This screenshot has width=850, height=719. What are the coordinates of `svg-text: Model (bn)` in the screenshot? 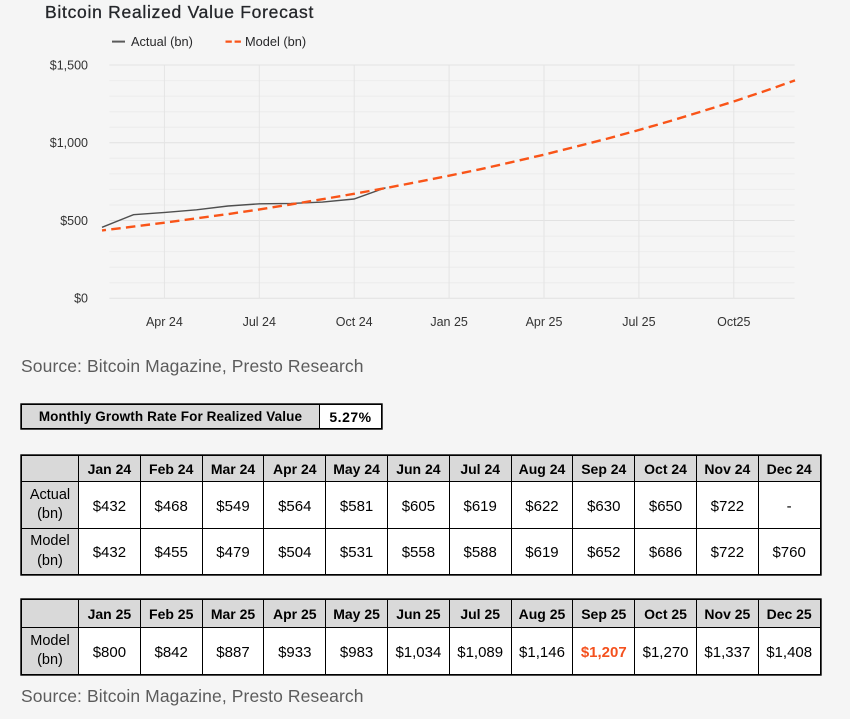 It's located at (275, 41).